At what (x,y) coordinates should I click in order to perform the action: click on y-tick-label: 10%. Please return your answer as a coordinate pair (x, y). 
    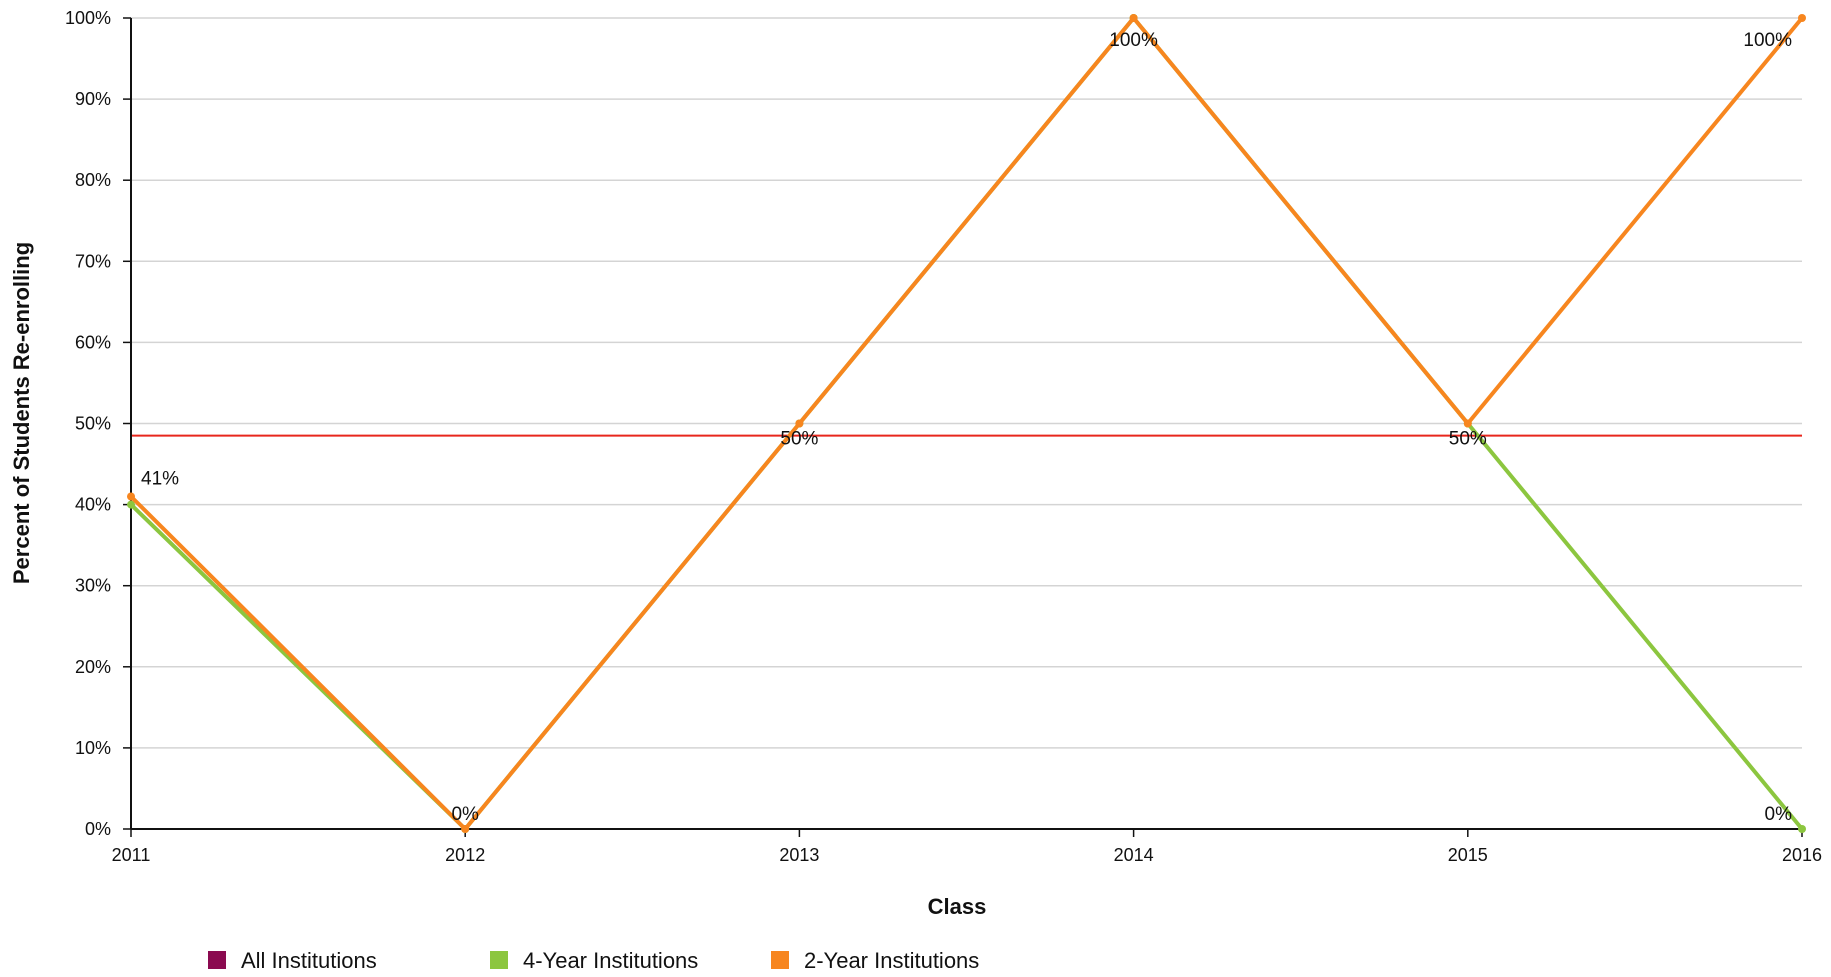
    Looking at the image, I should click on (93, 748).